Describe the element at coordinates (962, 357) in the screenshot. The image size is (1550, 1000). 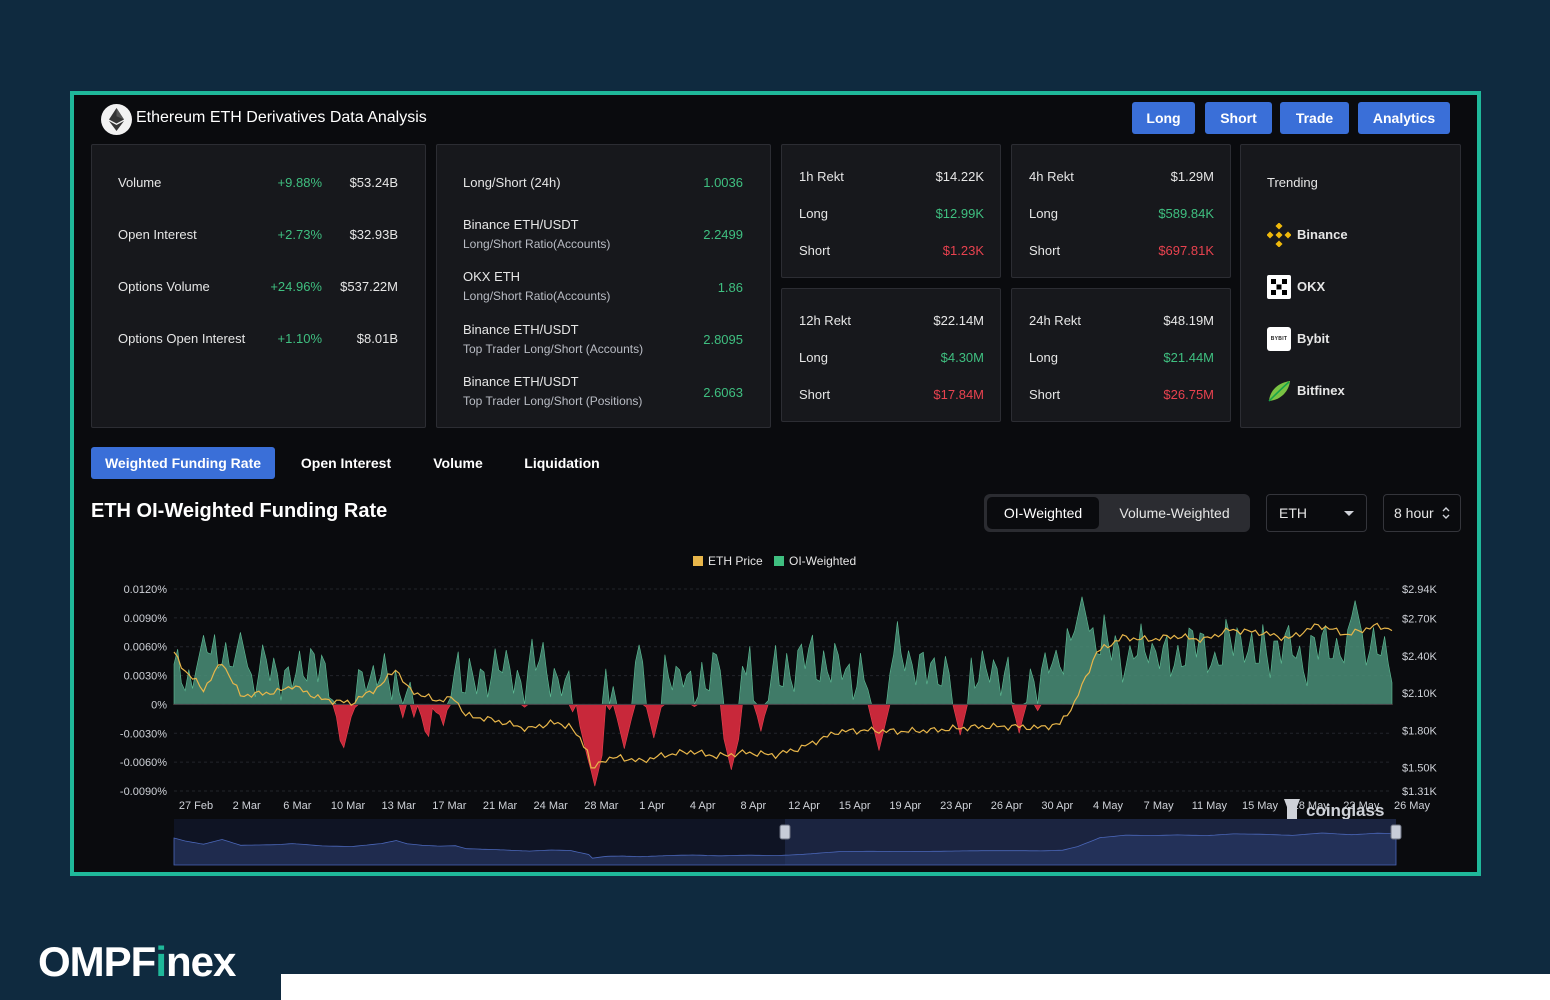
I see `rekt-long-value: $4.30M` at that location.